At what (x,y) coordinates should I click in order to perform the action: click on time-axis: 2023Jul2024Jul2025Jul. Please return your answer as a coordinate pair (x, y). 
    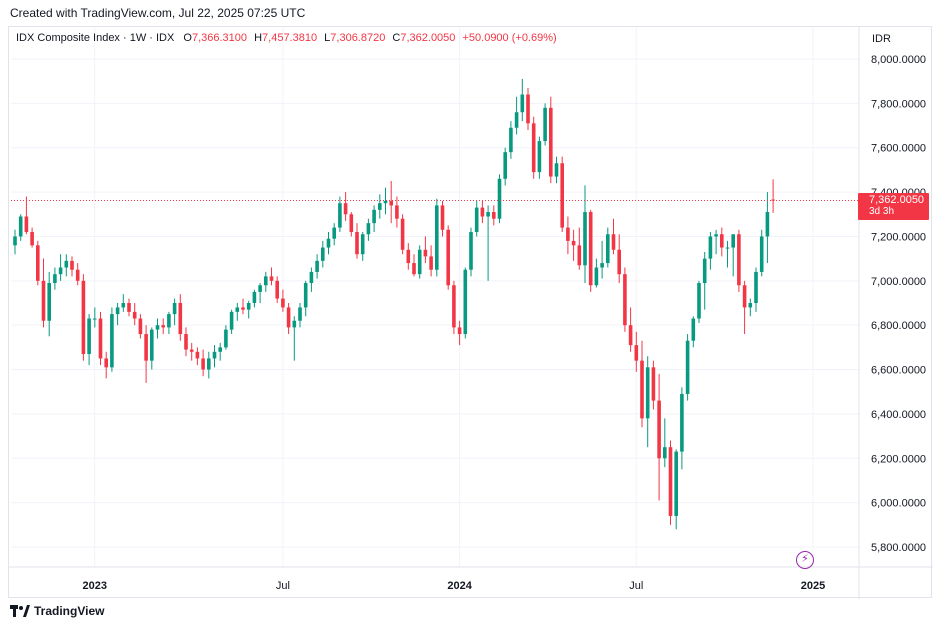
    Looking at the image, I should click on (508, 586).